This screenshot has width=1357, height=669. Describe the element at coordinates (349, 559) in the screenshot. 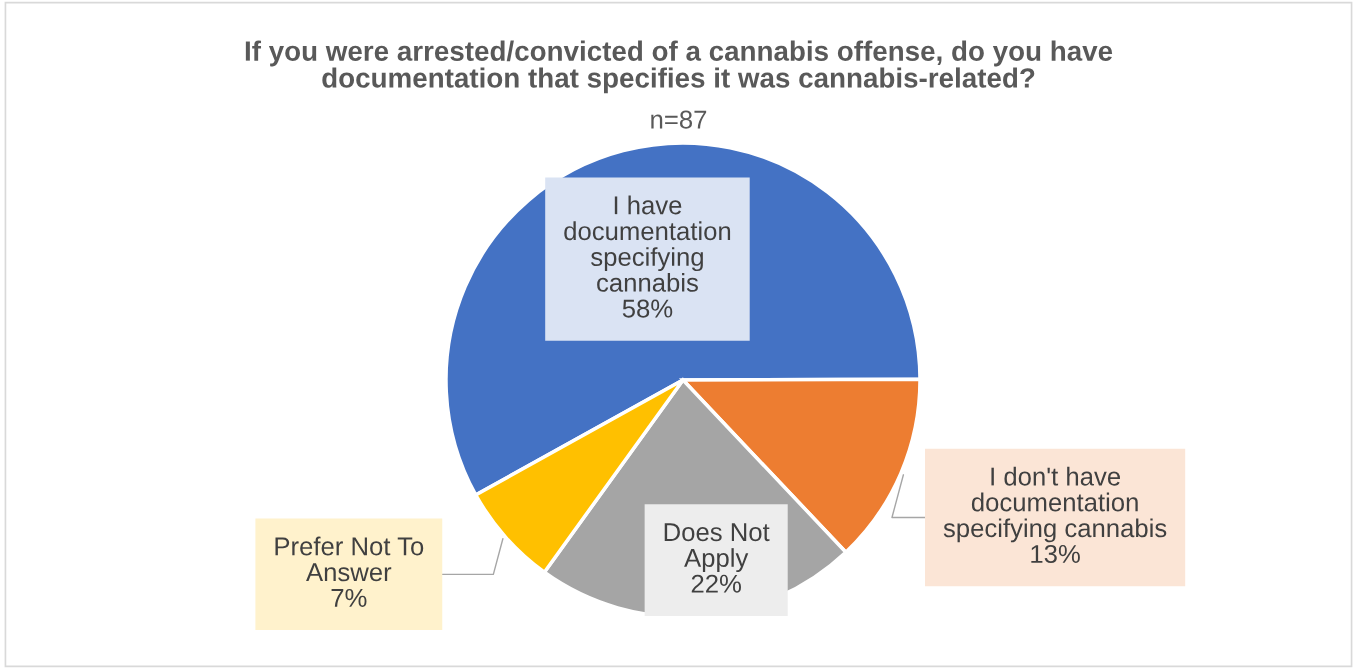

I see `slice-label: Prefer Not To Answer` at that location.